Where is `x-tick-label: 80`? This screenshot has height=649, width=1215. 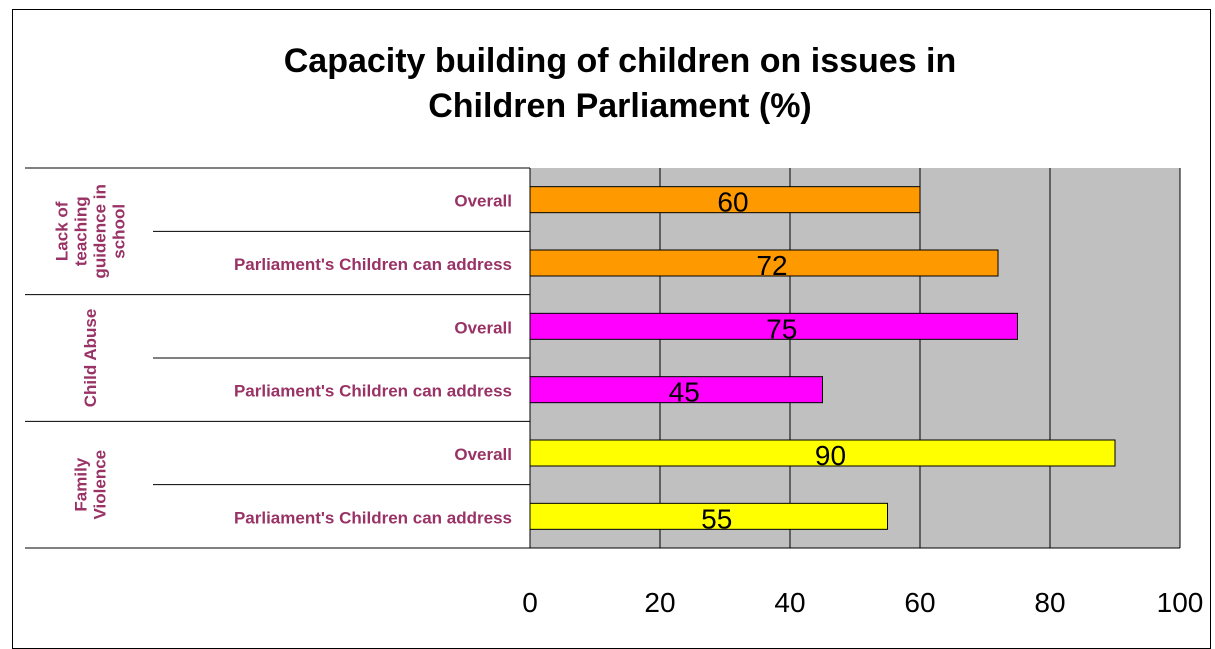 x-tick-label: 80 is located at coordinates (1049, 602).